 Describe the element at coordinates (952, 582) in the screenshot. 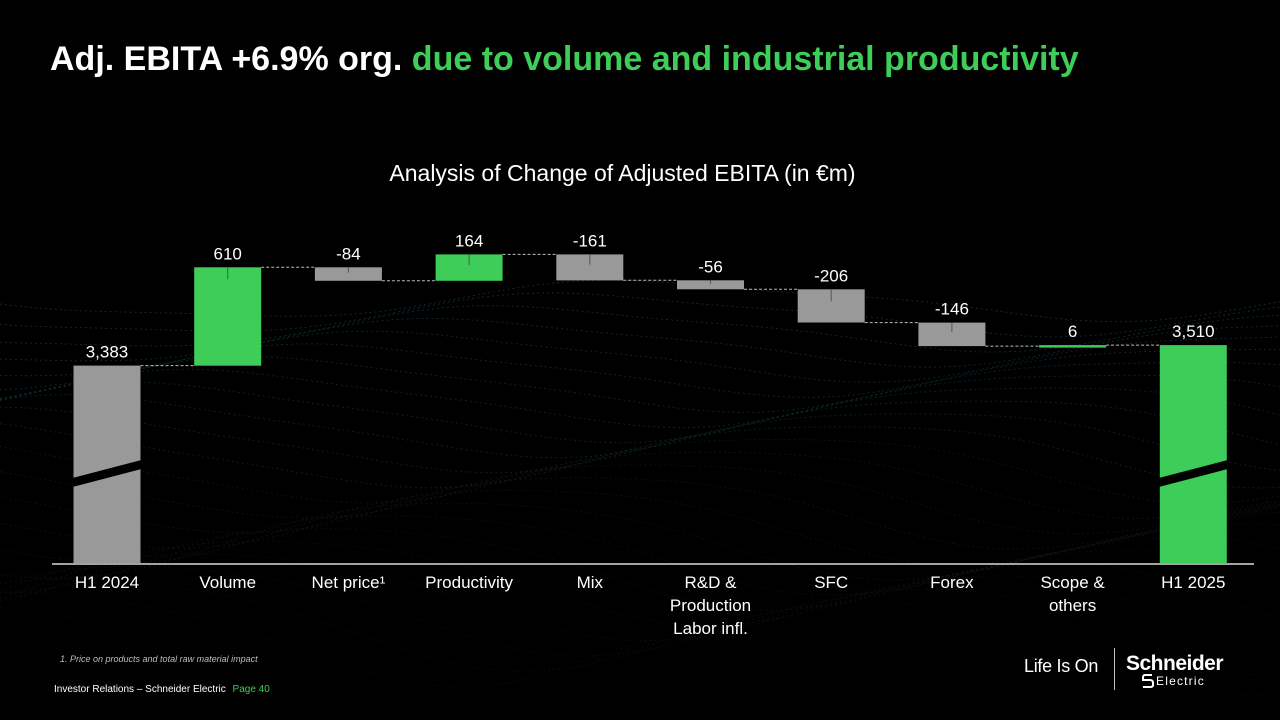

I see `category-label: Forex` at that location.